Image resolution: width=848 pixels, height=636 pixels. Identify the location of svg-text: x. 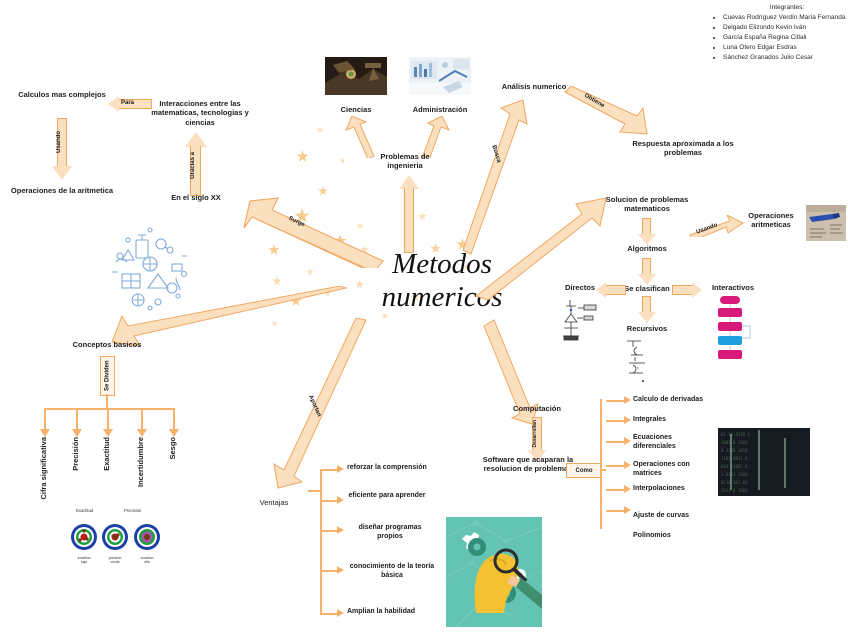
(638, 367).